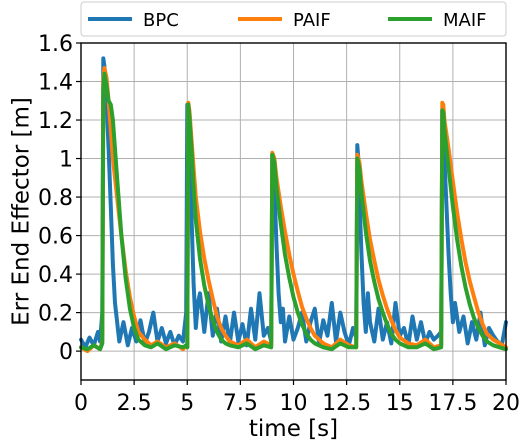 This screenshot has width=522, height=440. I want to click on y-tick-label: 0.8, so click(55, 198).